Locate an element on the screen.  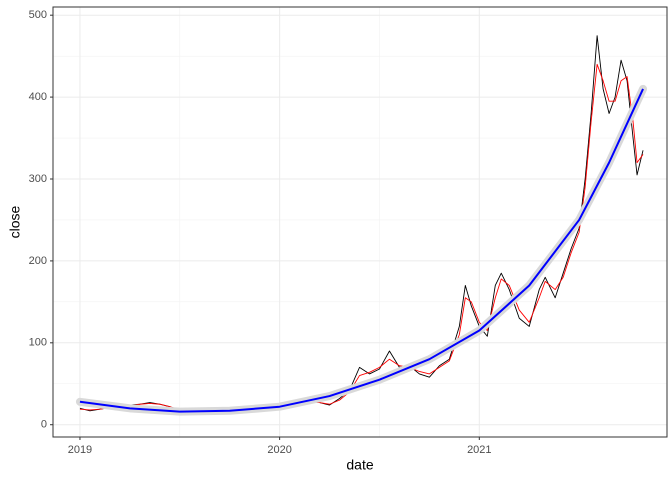
y-axis-title: close is located at coordinates (15, 221).